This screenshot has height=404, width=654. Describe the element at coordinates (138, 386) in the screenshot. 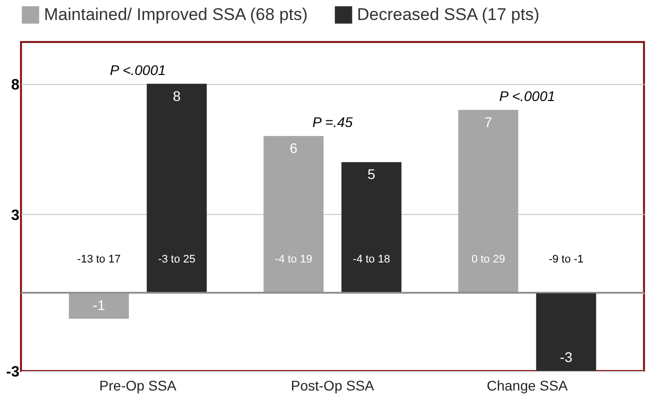

I see `x-tick-label: Pre-Op SSA` at that location.